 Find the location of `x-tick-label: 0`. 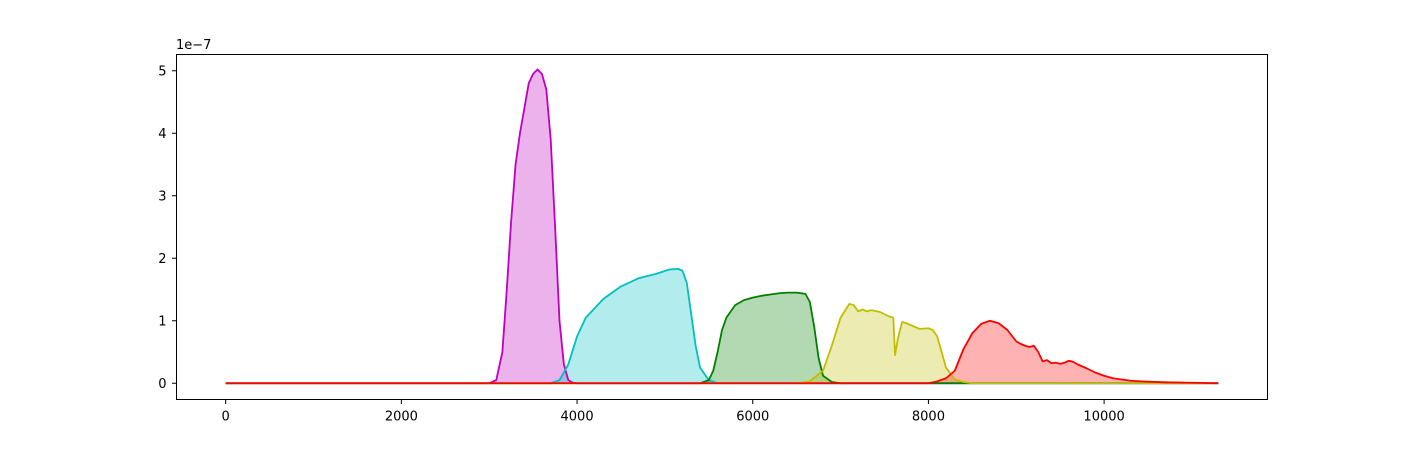

x-tick-label: 0 is located at coordinates (226, 417).